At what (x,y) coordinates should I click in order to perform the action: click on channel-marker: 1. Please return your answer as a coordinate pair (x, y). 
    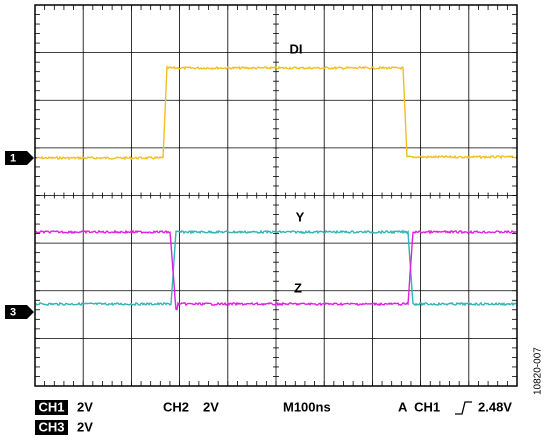
    Looking at the image, I should click on (19, 158).